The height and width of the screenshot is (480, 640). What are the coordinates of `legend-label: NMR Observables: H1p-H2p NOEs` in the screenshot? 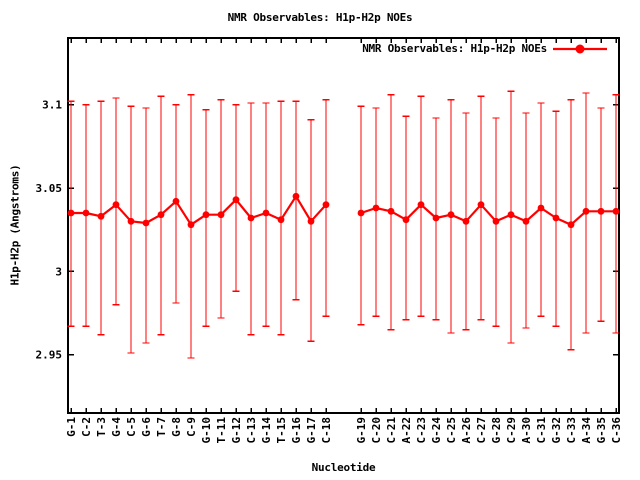 It's located at (454, 48).